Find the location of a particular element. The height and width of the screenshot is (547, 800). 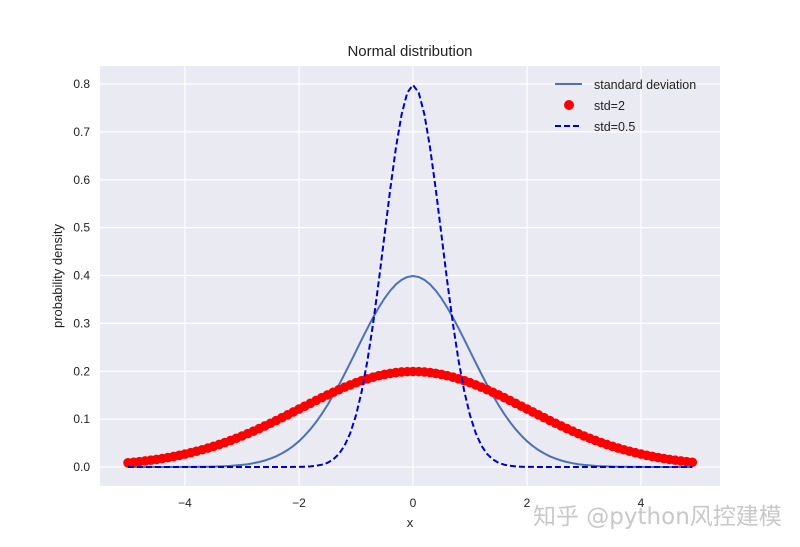

chart-title: Normal distribution is located at coordinates (409, 51).